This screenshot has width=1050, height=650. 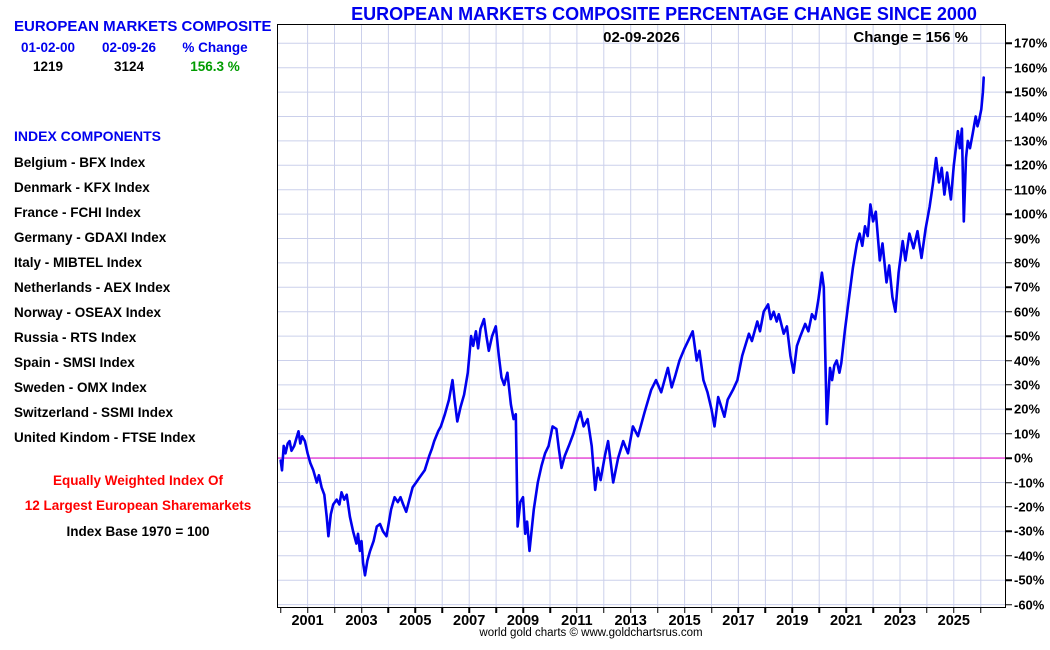 I want to click on component-item: Switzerland - SSMI Index, so click(x=94, y=412).